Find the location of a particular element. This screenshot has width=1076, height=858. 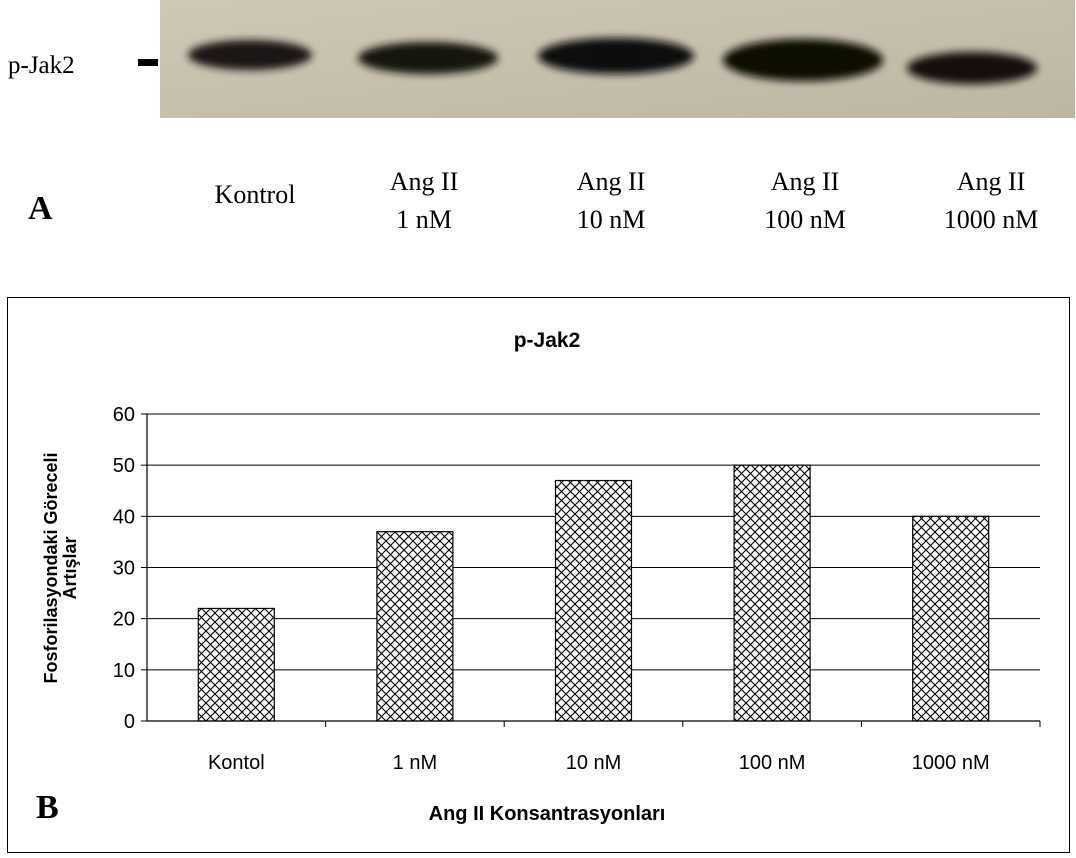

bar-1-nm is located at coordinates (415, 626).